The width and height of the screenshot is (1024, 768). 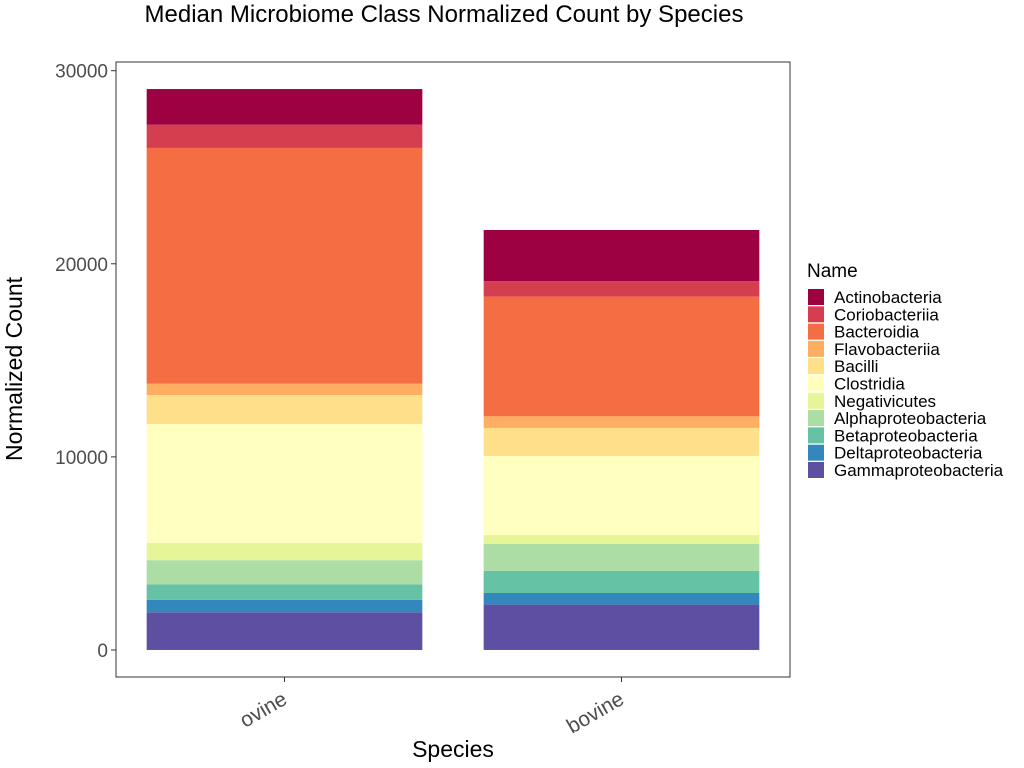 What do you see at coordinates (284, 631) in the screenshot?
I see `bar-ovine-gammaproteobacteria` at bounding box center [284, 631].